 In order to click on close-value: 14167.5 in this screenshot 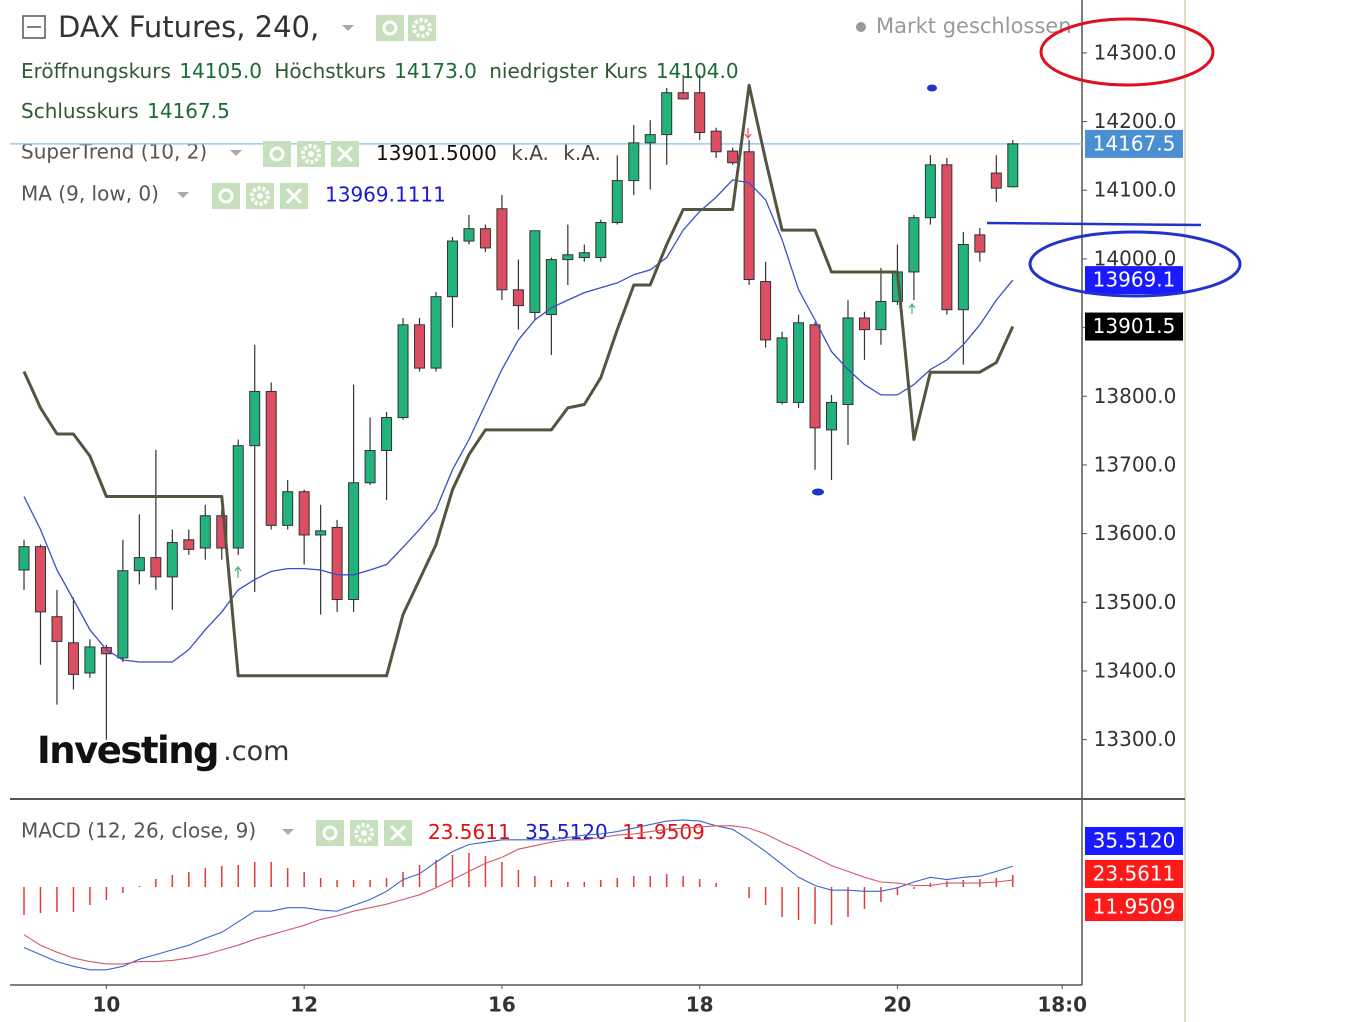, I will do `click(188, 111)`.